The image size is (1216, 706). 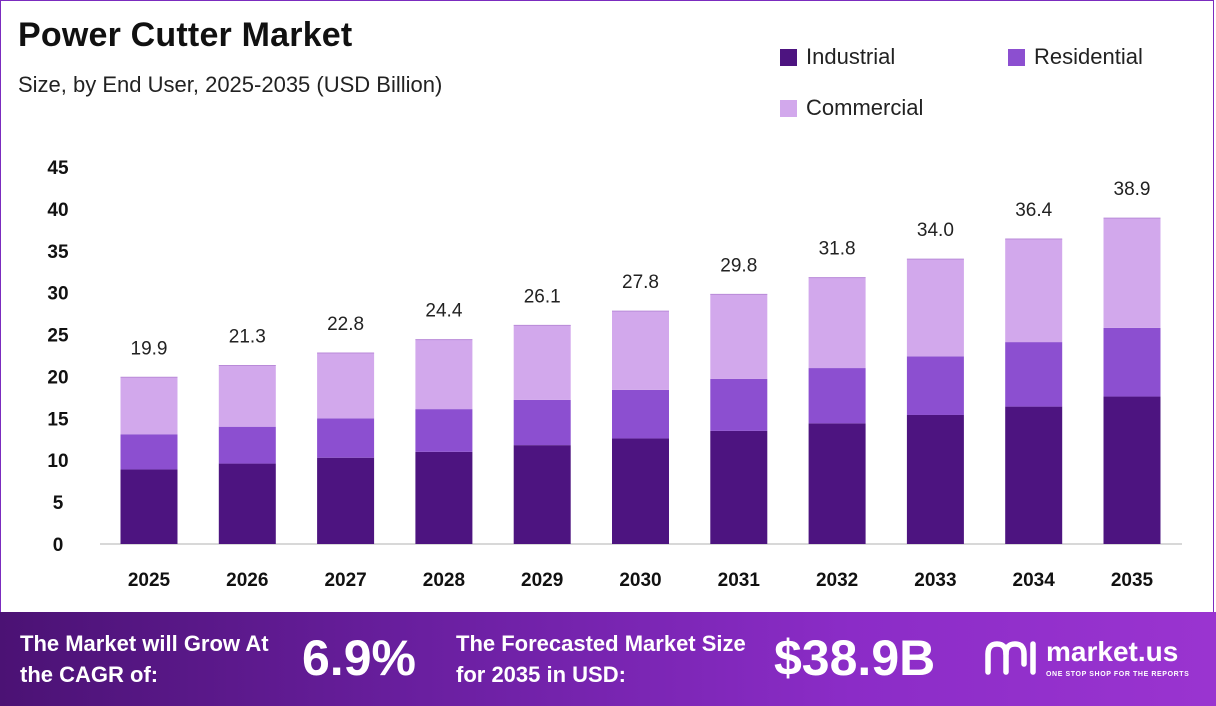 What do you see at coordinates (1010, 658) in the screenshot?
I see `market-us-logo-icon` at bounding box center [1010, 658].